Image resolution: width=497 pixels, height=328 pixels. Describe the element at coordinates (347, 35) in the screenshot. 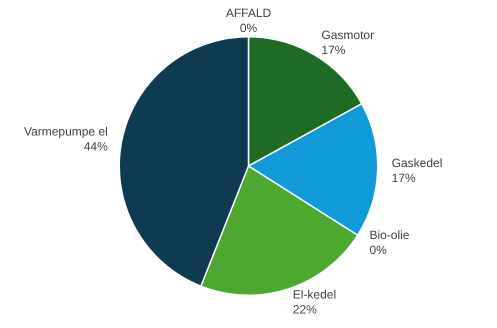

I see `slice-label: Gasmotor` at that location.